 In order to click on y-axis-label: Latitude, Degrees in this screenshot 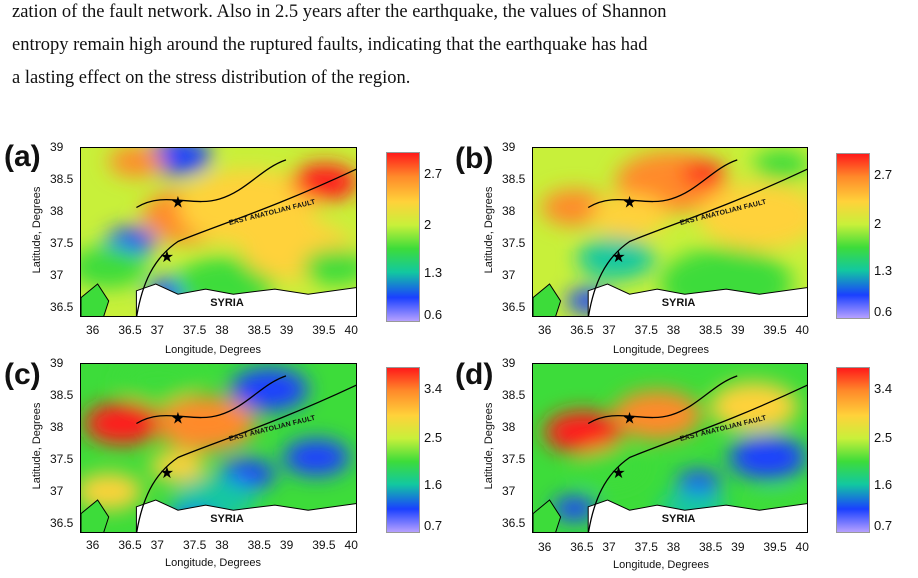, I will do `click(489, 446)`.